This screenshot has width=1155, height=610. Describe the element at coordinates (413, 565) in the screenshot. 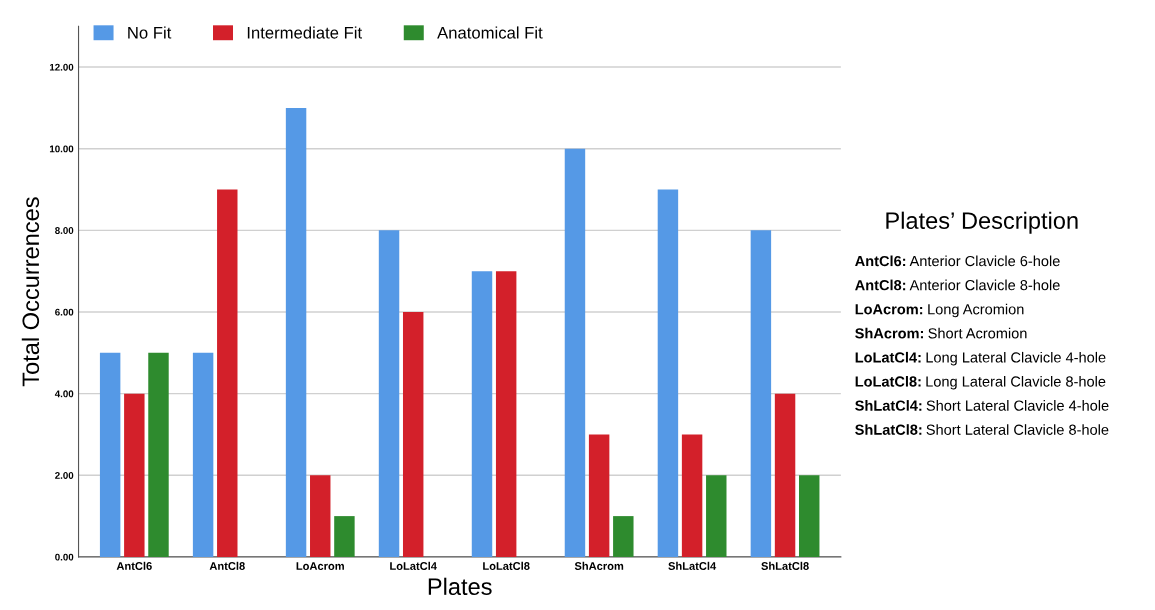

I see `x-tick-label: LoLatCl4` at that location.